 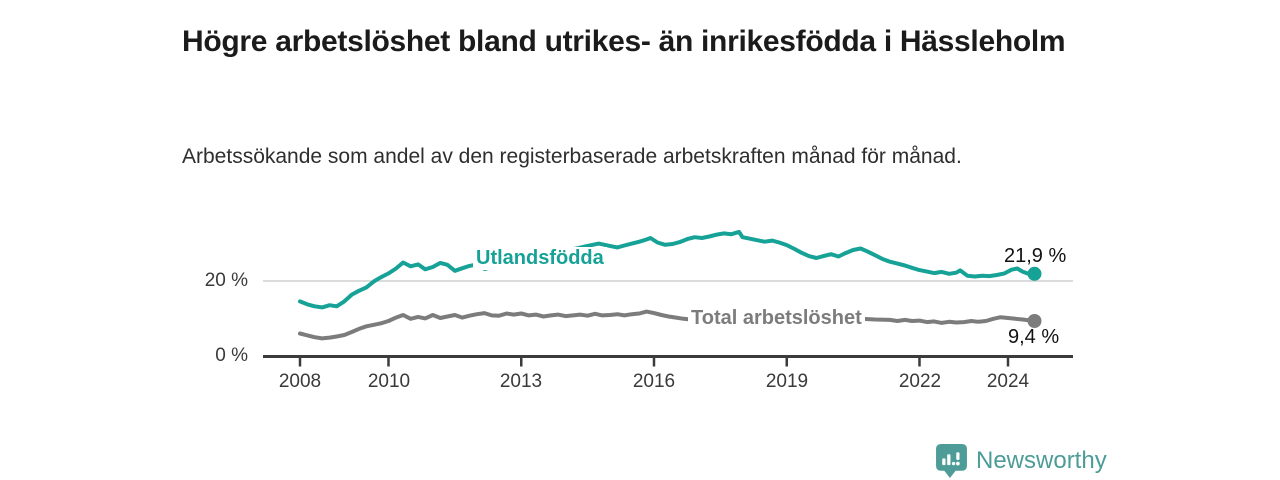 What do you see at coordinates (540, 258) in the screenshot?
I see `series-label-utlandsfodda: Utlandsfödda` at bounding box center [540, 258].